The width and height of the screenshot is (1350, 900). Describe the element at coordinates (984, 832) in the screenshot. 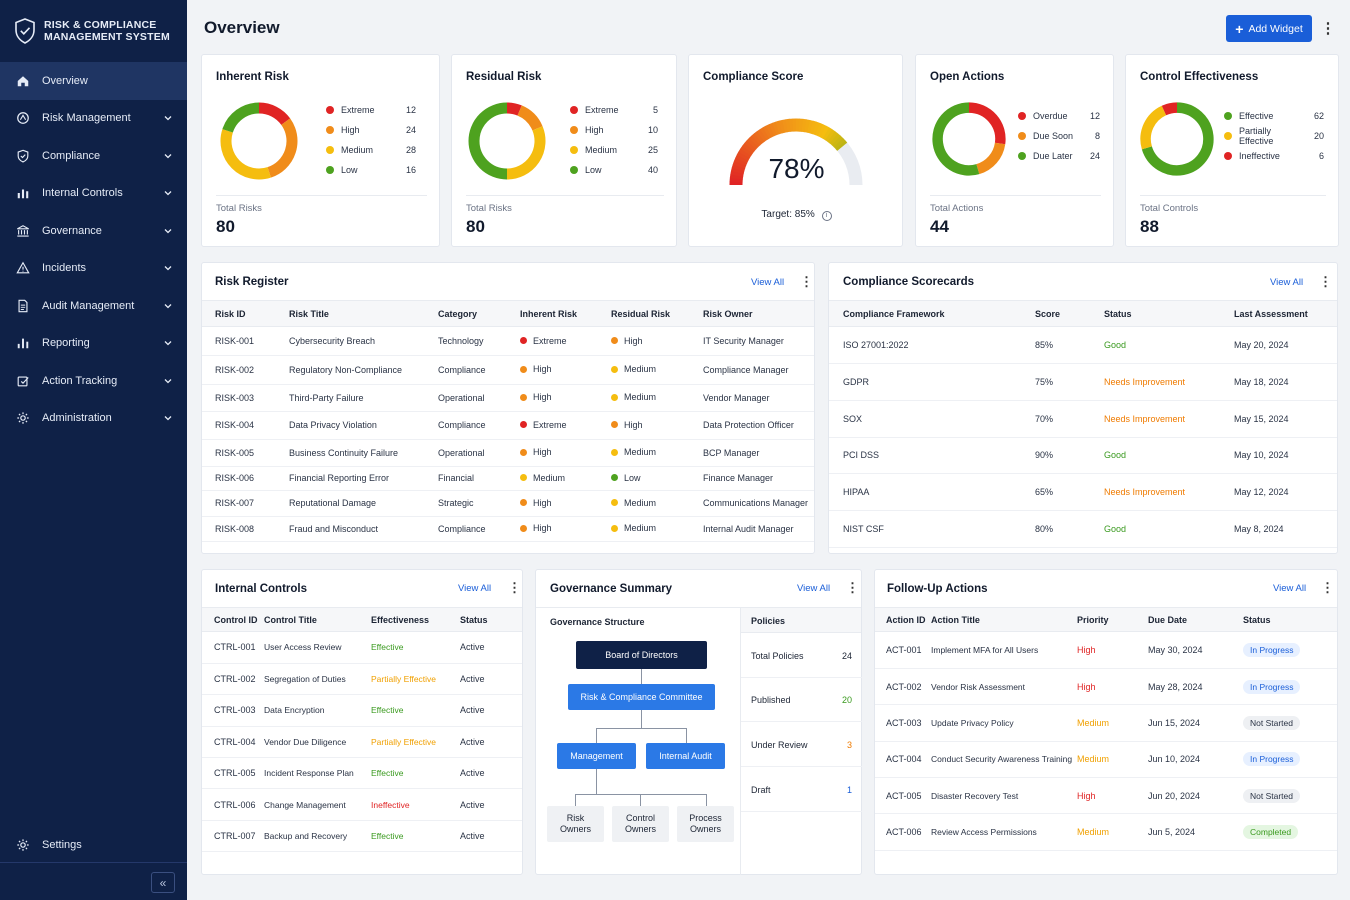

I see `action-title: Review Access Permissions` at that location.